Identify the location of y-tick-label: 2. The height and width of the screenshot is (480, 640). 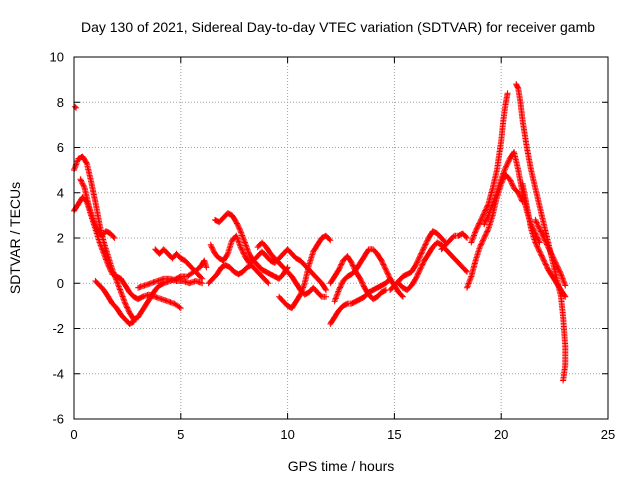
(60, 238).